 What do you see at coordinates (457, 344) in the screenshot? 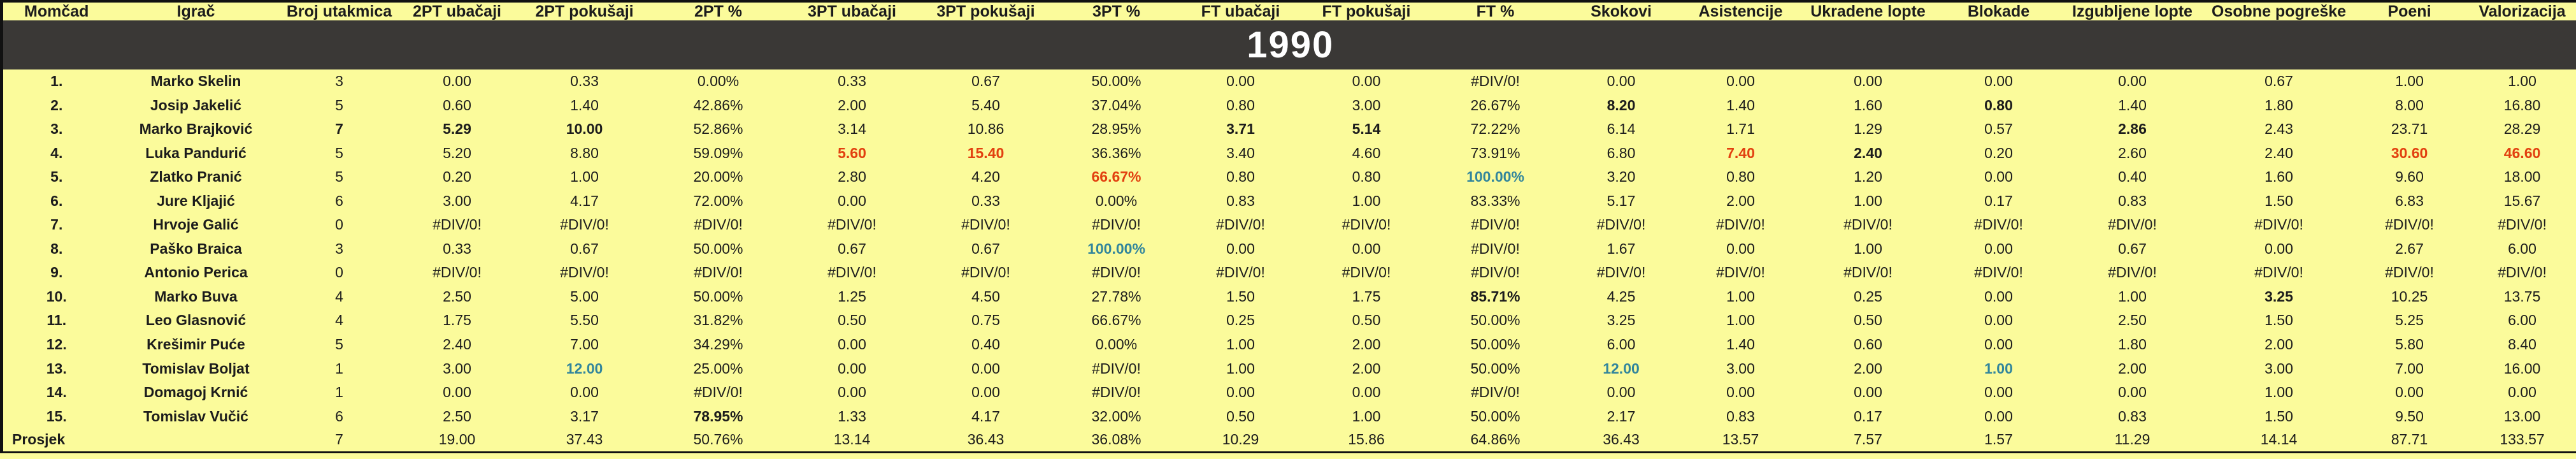
I see `stat-cell: 2.40` at bounding box center [457, 344].